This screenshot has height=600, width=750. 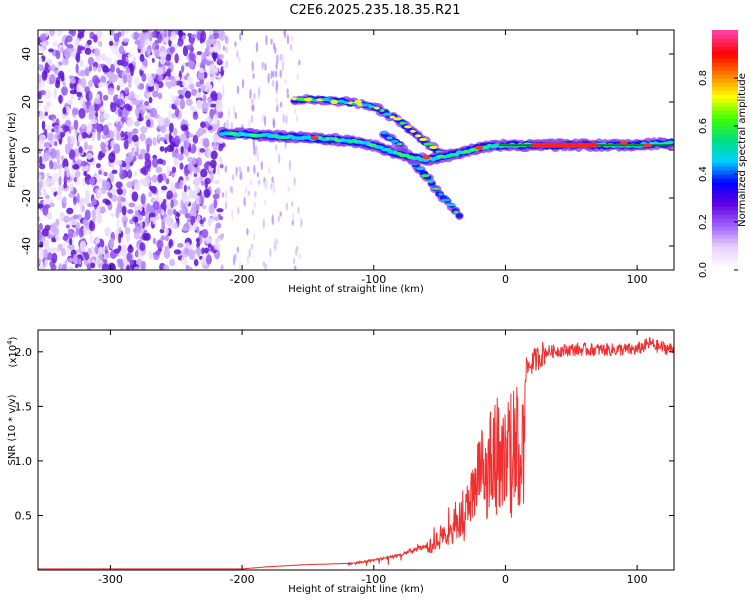 What do you see at coordinates (725, 150) in the screenshot?
I see `colorbar-bands` at bounding box center [725, 150].